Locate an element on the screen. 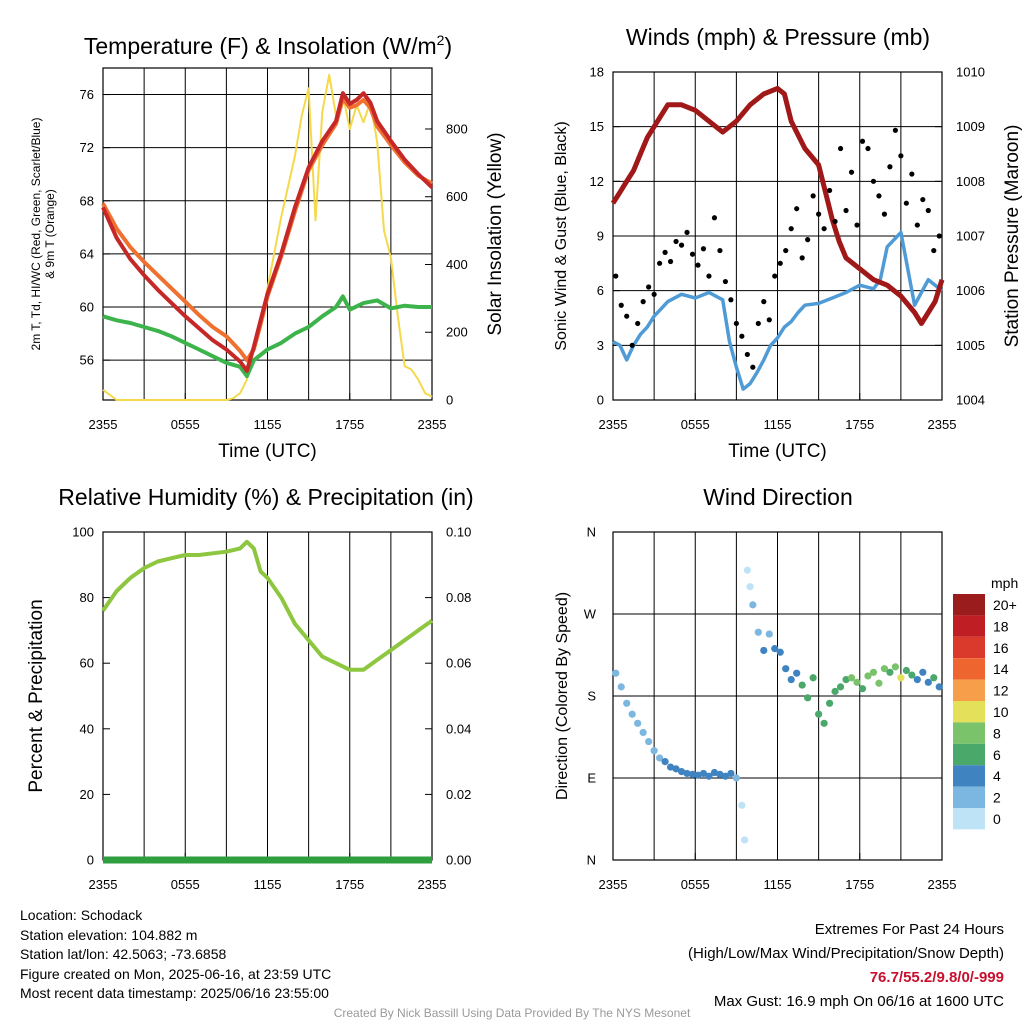 The width and height of the screenshot is (1024, 1024). colorbar-label: 8 is located at coordinates (997, 733).